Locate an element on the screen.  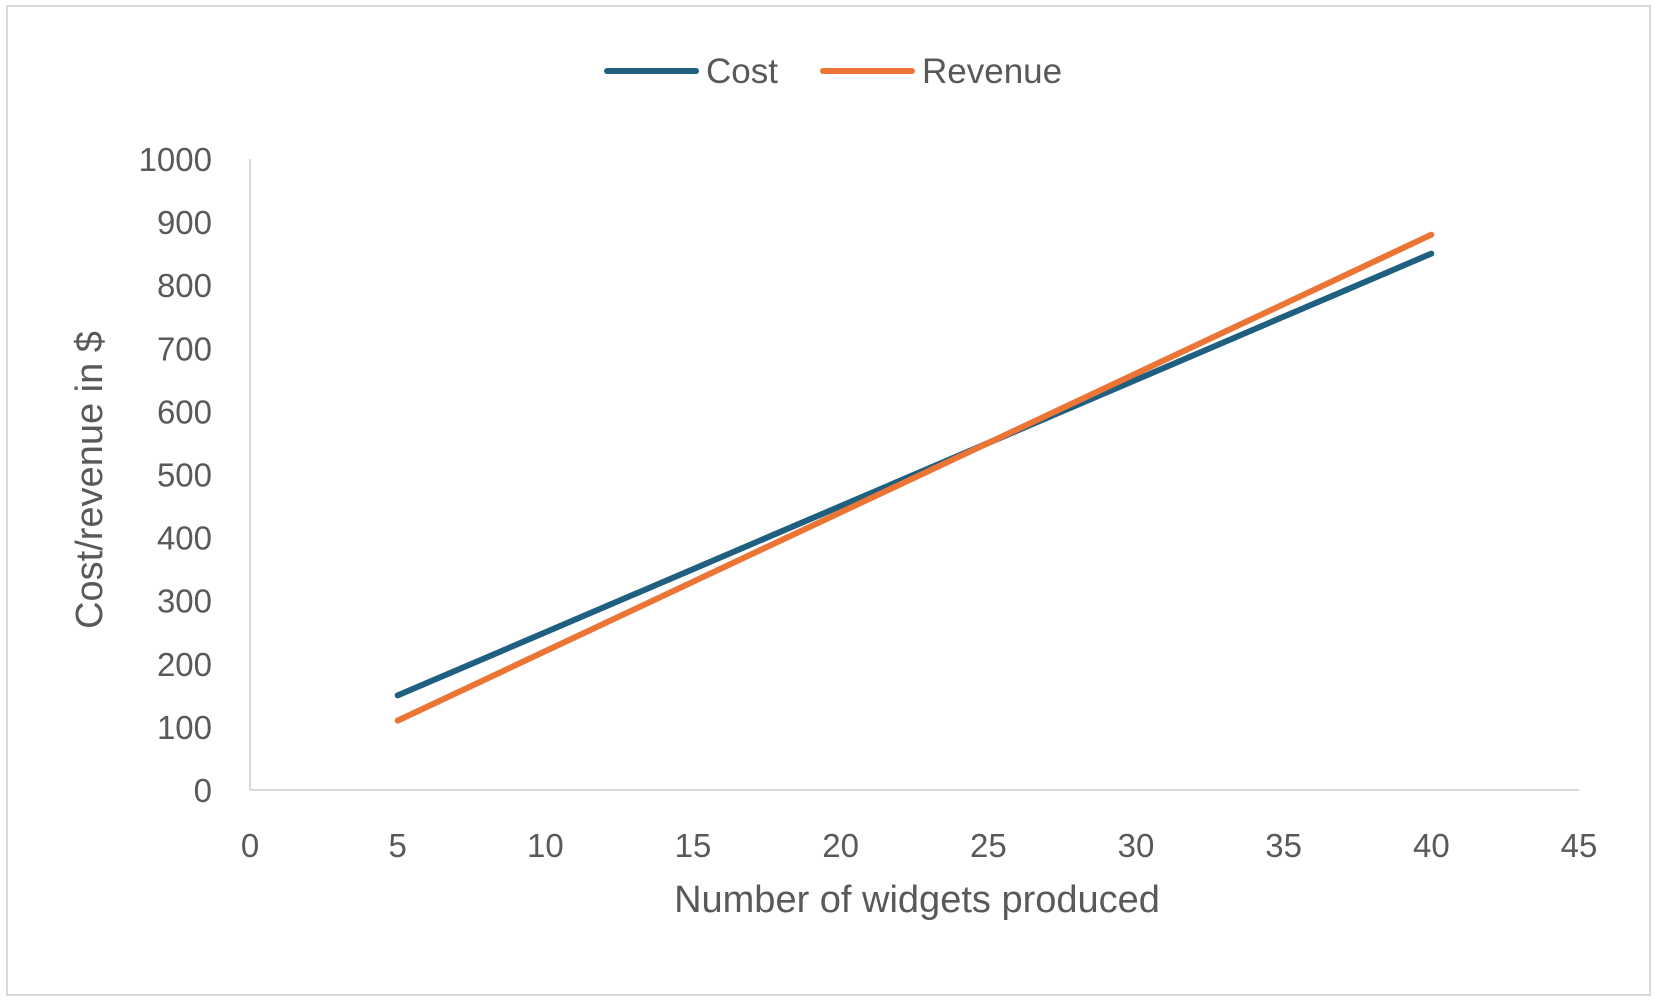
legend: Cost Revenue is located at coordinates (833, 71).